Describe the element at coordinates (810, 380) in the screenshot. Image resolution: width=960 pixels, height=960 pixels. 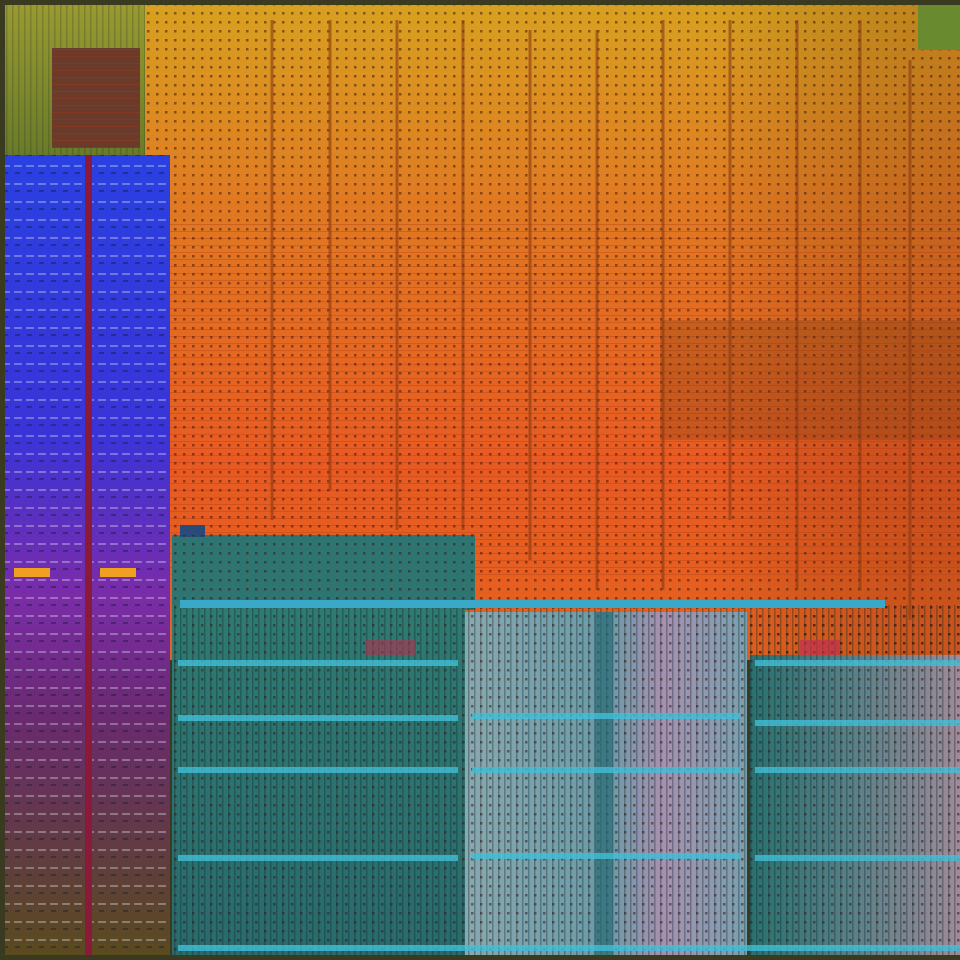
I see `logic-dark-band` at that location.